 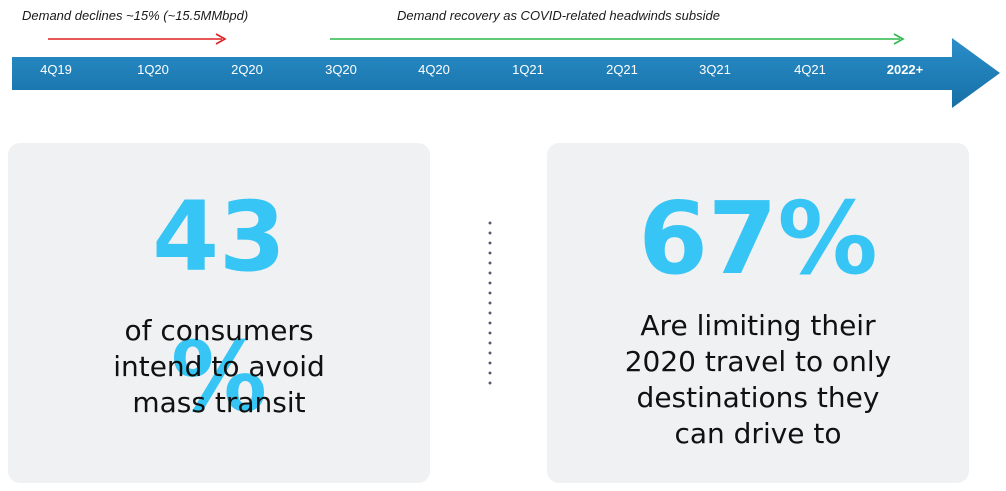 I want to click on stat-description-line: Are limiting their, so click(x=758, y=325).